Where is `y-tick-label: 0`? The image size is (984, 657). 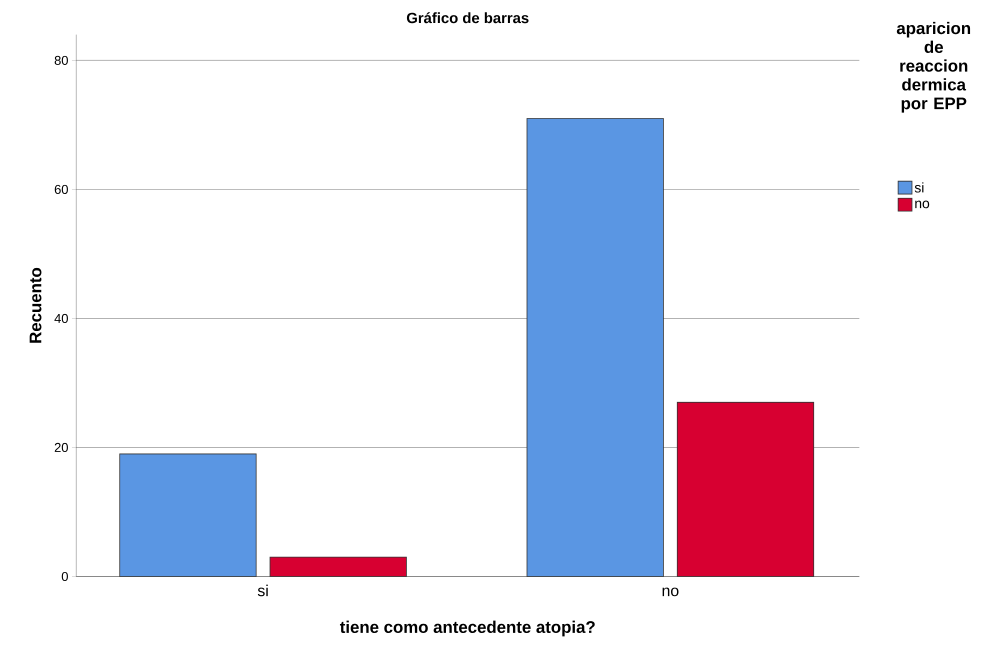 y-tick-label: 0 is located at coordinates (65, 577).